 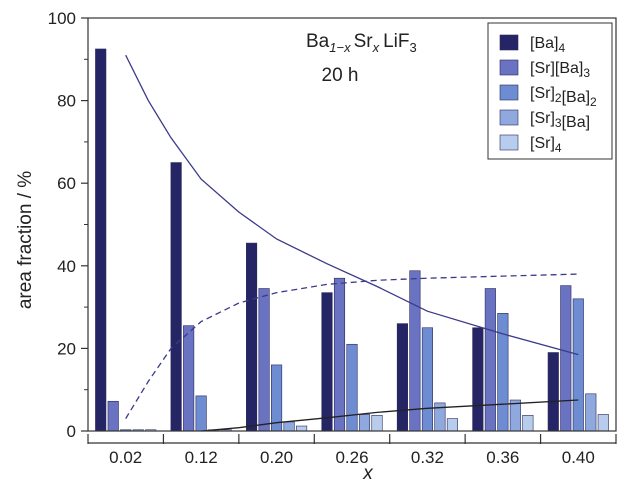 I want to click on x-tick-label: 0.40, so click(x=578, y=457).